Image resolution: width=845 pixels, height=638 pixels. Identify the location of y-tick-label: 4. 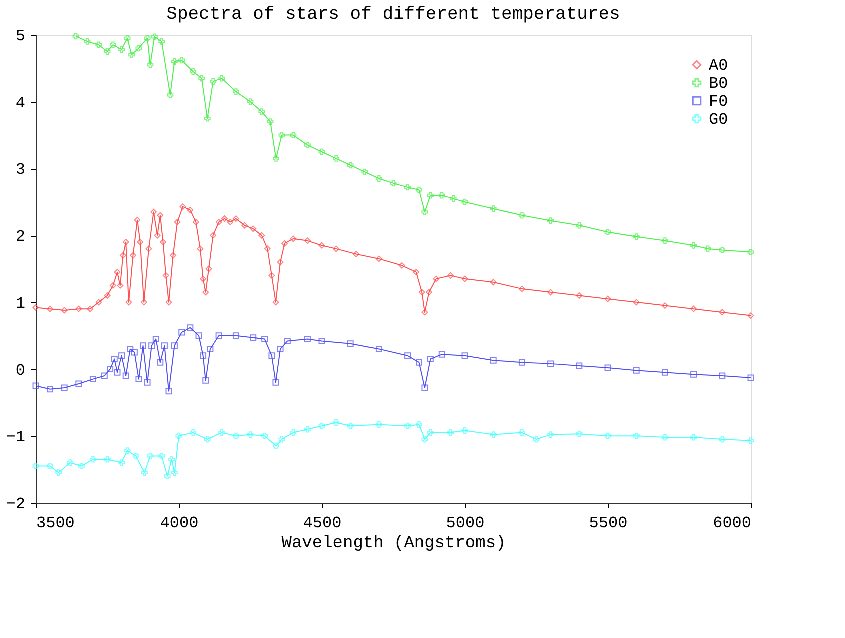
(21, 103).